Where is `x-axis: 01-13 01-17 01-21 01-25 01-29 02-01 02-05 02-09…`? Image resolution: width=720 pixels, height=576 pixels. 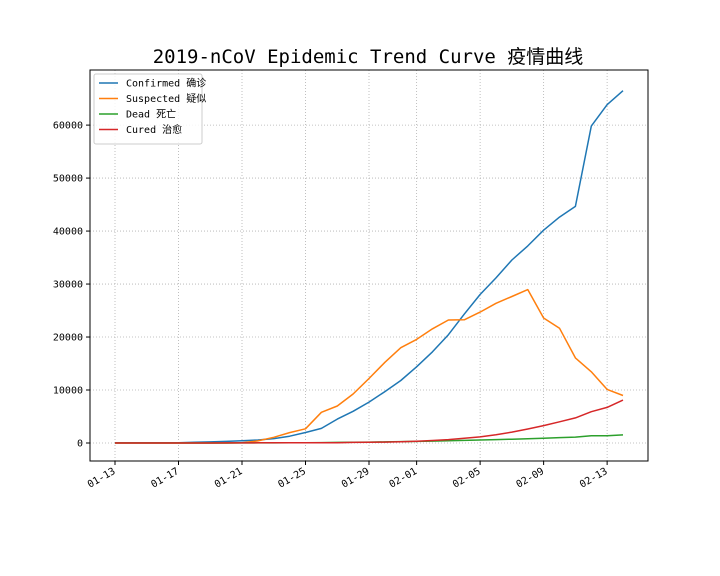
x-axis: 01-13 01-17 01-21 01-25 01-29 02-01 02-05 02-09… is located at coordinates (348, 476).